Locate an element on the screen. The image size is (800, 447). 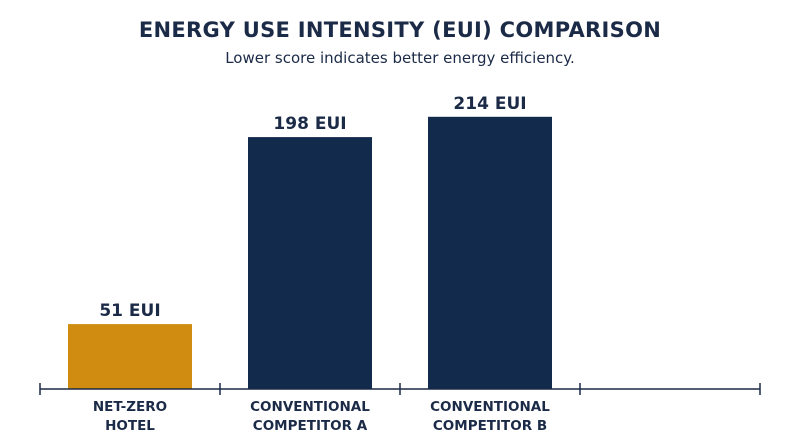
x-axis-ticks-group is located at coordinates (400, 389).